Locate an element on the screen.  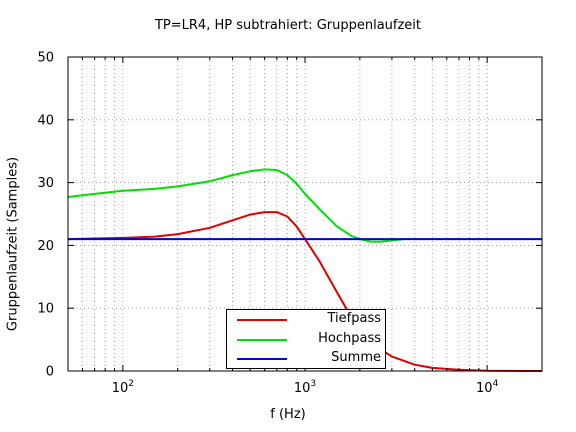
y-tick-label: 20 is located at coordinates (45, 246).